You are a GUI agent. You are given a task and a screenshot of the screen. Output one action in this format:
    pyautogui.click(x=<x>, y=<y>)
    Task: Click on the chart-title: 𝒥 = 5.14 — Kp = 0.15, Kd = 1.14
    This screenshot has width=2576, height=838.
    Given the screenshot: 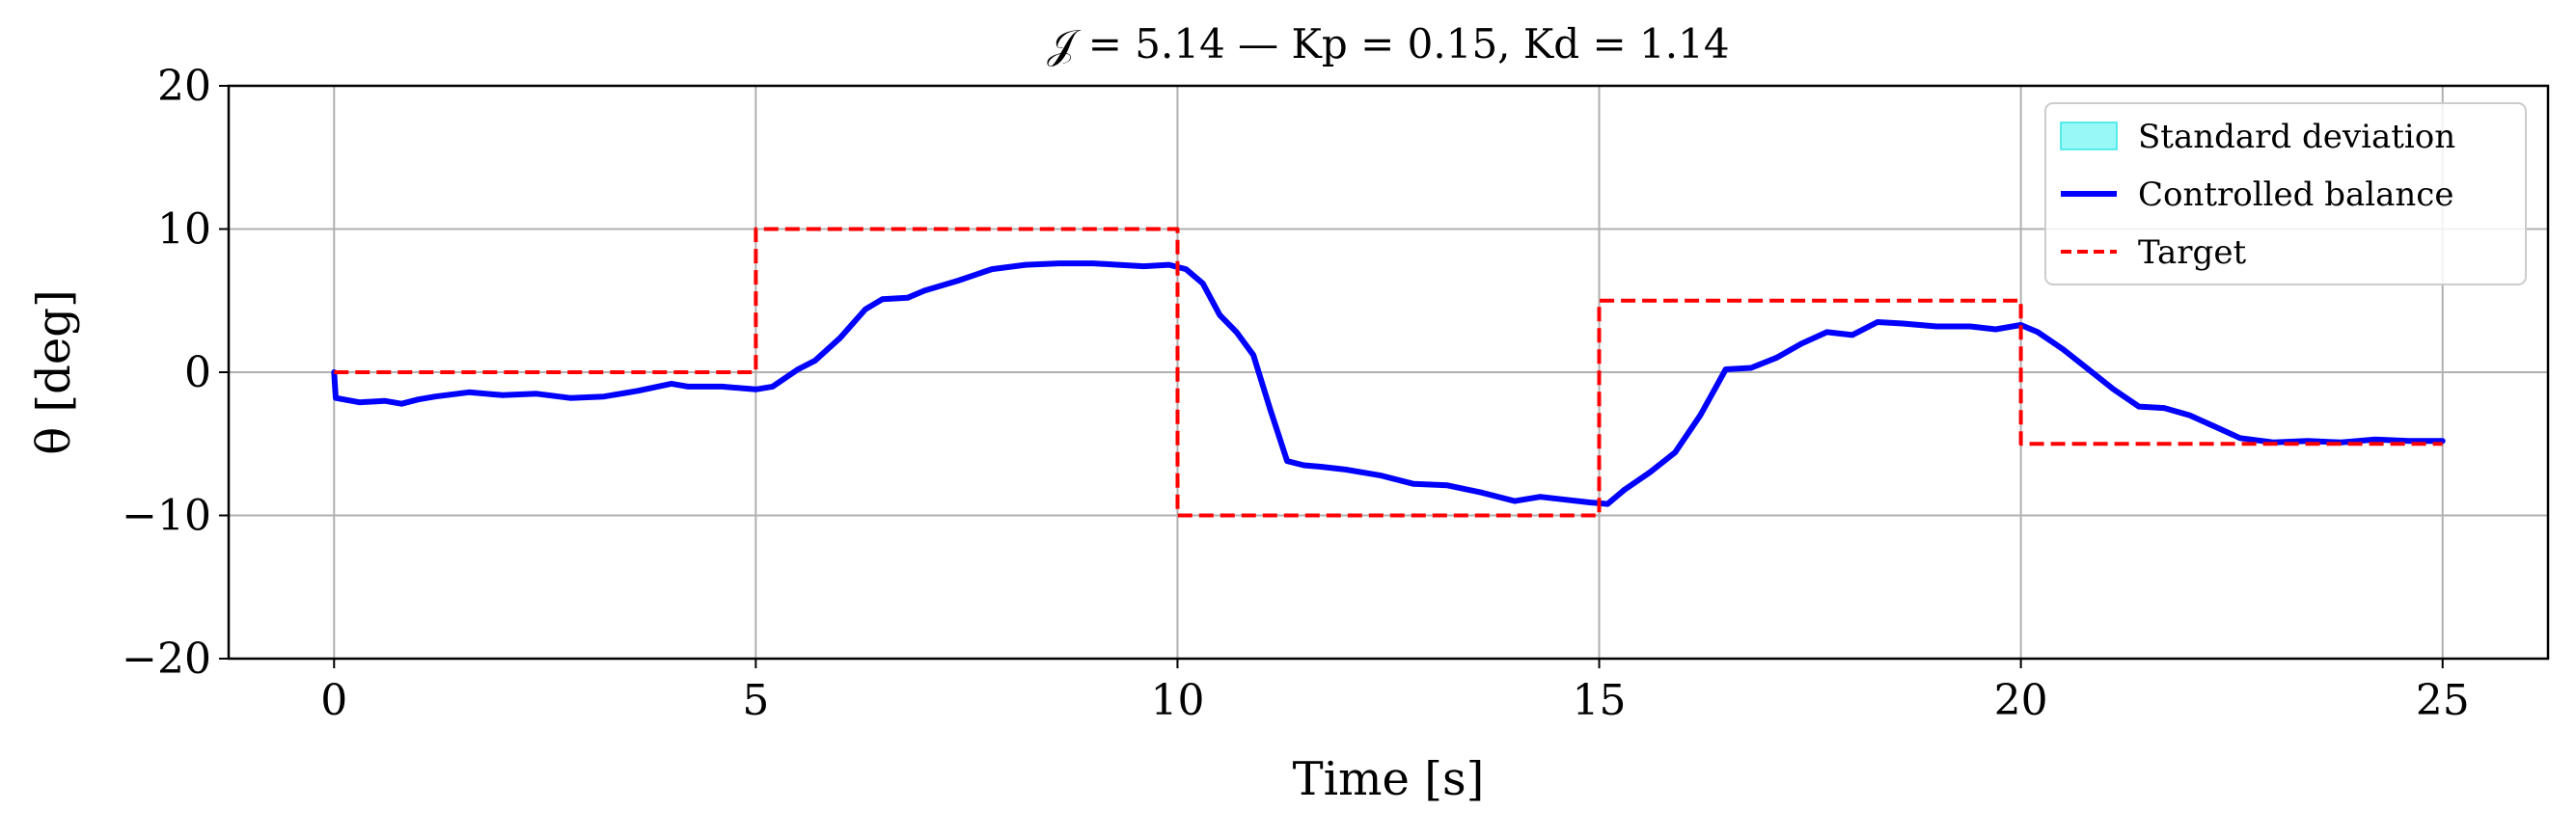 What is the action you would take?
    pyautogui.click(x=1388, y=44)
    